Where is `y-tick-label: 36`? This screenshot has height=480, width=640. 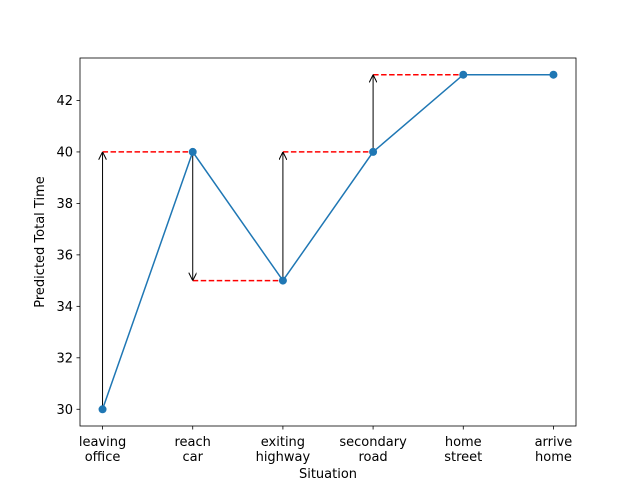
y-tick-label: 36 is located at coordinates (64, 255).